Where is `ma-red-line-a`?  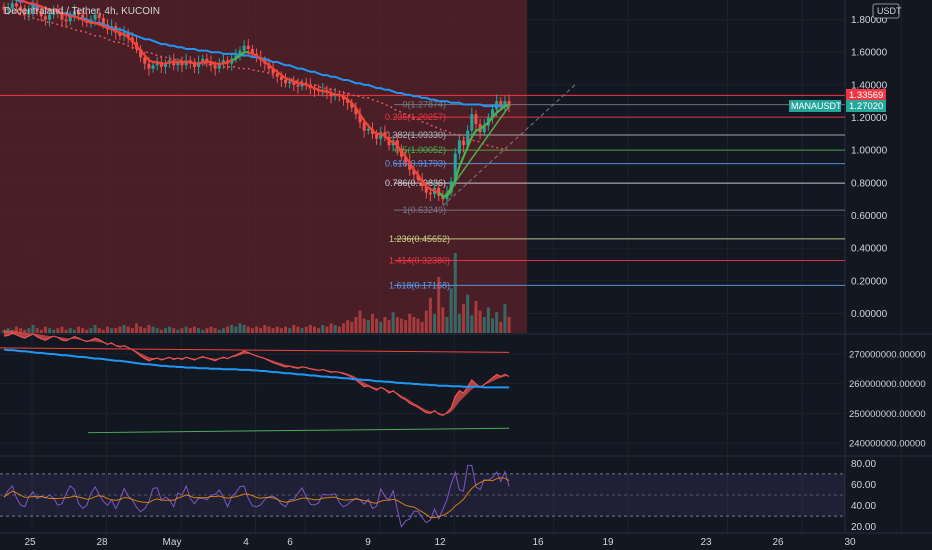 ma-red-line-a is located at coordinates (125, 32).